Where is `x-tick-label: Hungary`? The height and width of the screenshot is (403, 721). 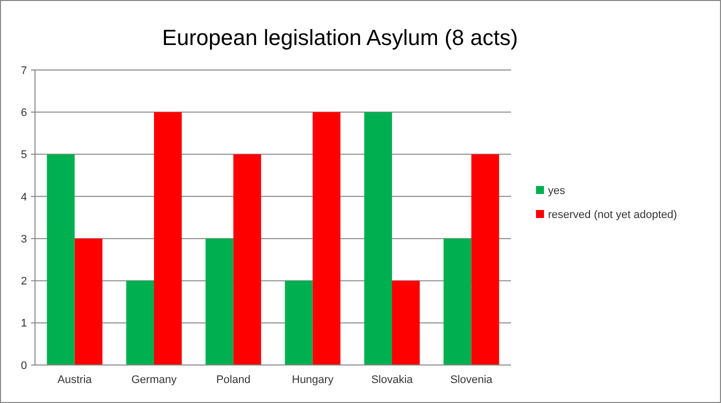
x-tick-label: Hungary is located at coordinates (313, 380).